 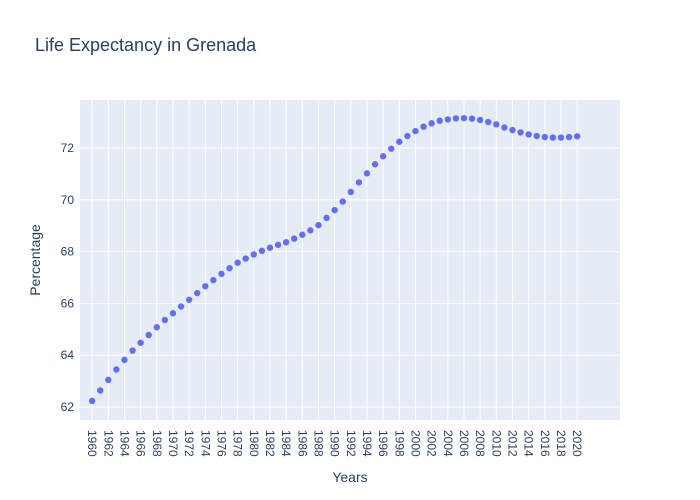 What do you see at coordinates (318, 443) in the screenshot?
I see `x-tick-label: 1988` at bounding box center [318, 443].